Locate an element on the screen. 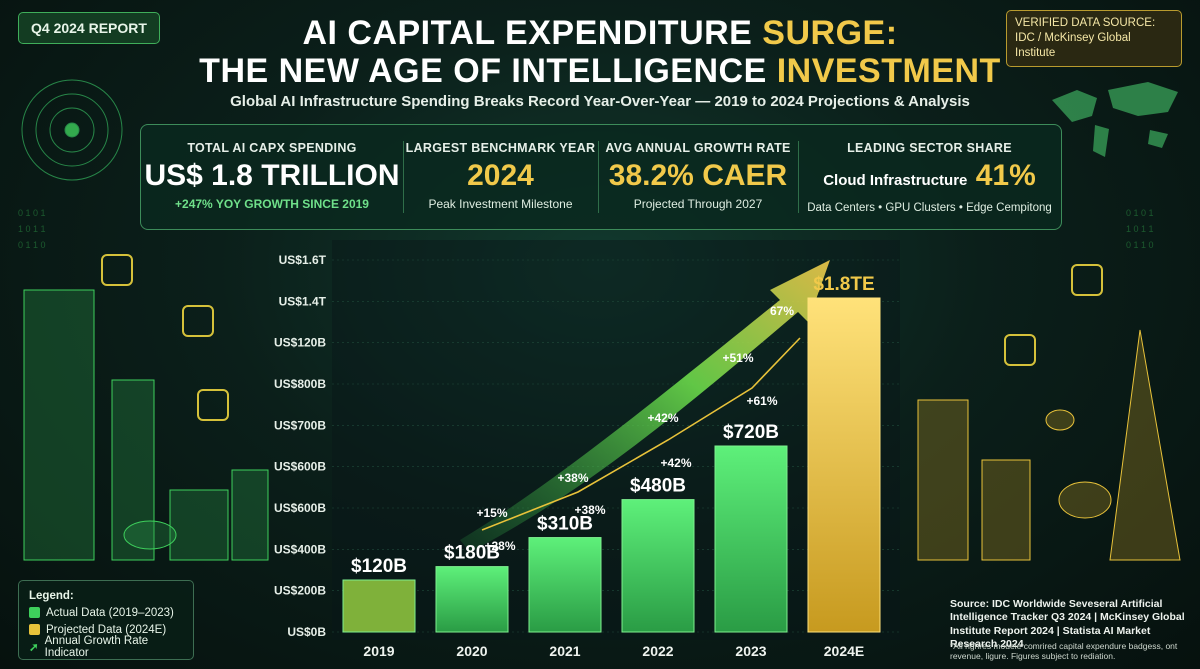  bar-2022 is located at coordinates (658, 566).